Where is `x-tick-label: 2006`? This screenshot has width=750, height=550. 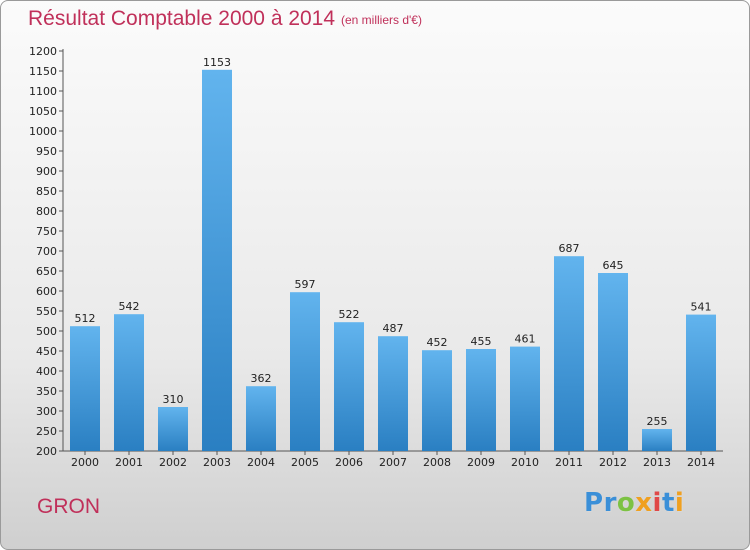 x-tick-label: 2006 is located at coordinates (349, 462).